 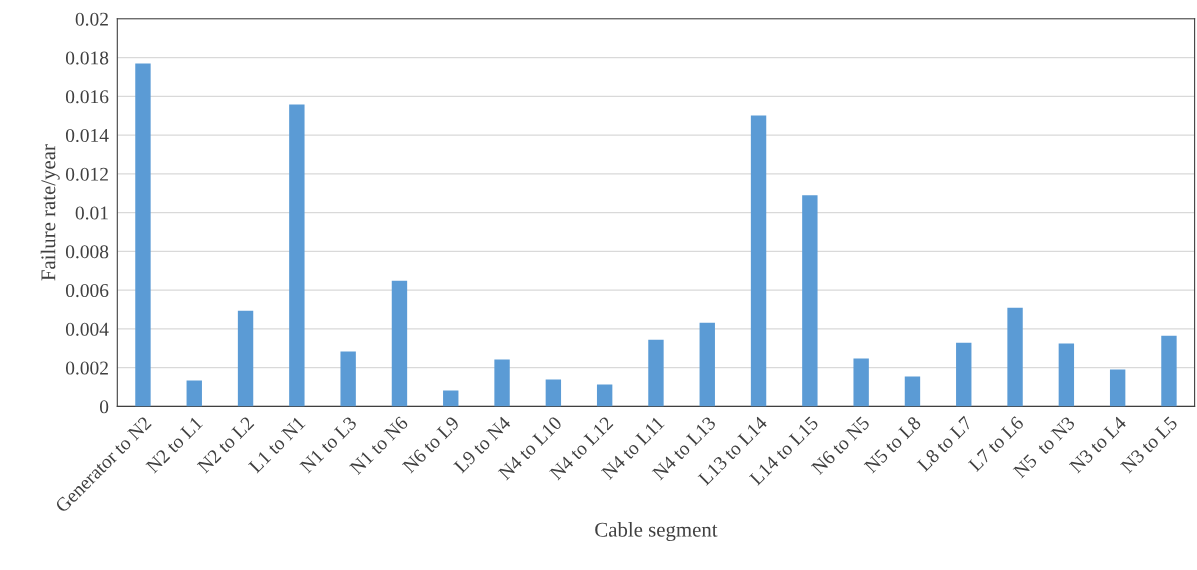 What do you see at coordinates (91, 213) in the screenshot?
I see `y-tick-label: 0.01` at bounding box center [91, 213].